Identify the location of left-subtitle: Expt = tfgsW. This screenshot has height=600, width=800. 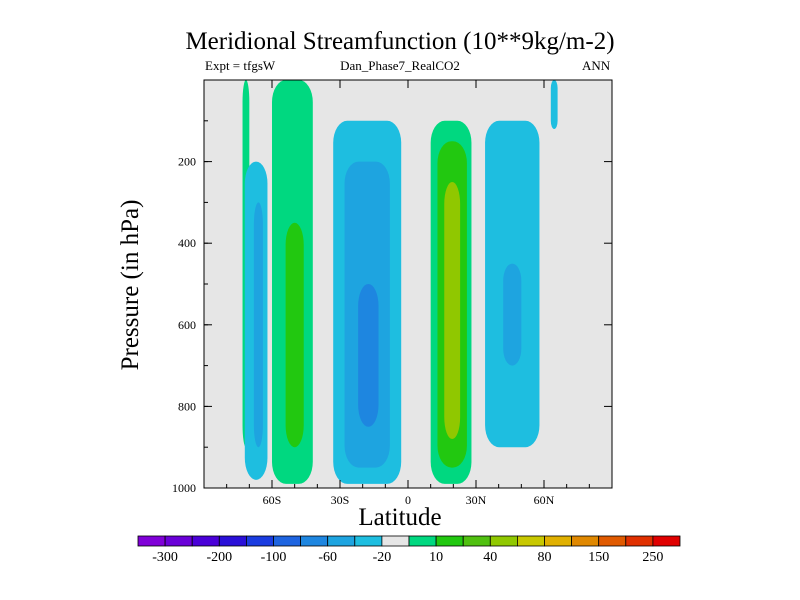
(240, 65).